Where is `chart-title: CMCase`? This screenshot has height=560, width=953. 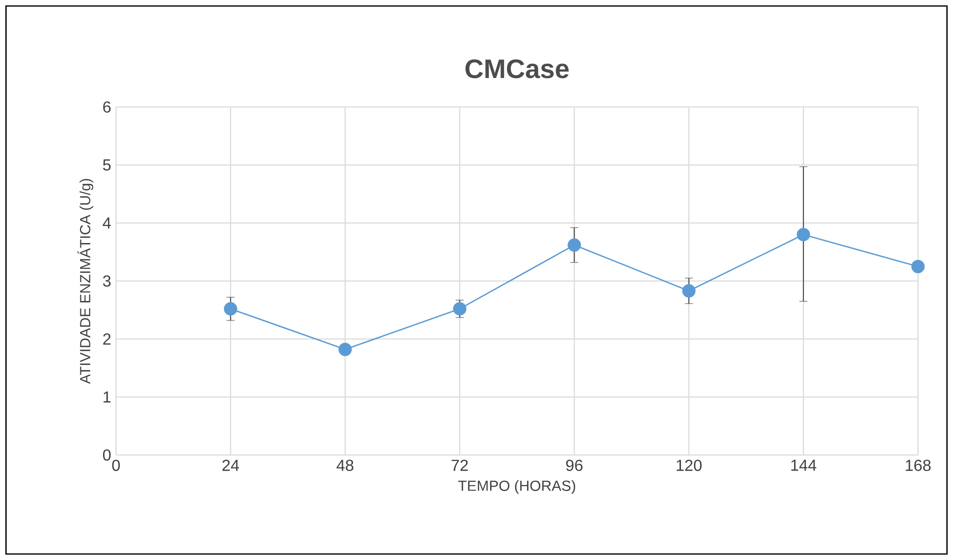
chart-title: CMCase is located at coordinates (517, 68).